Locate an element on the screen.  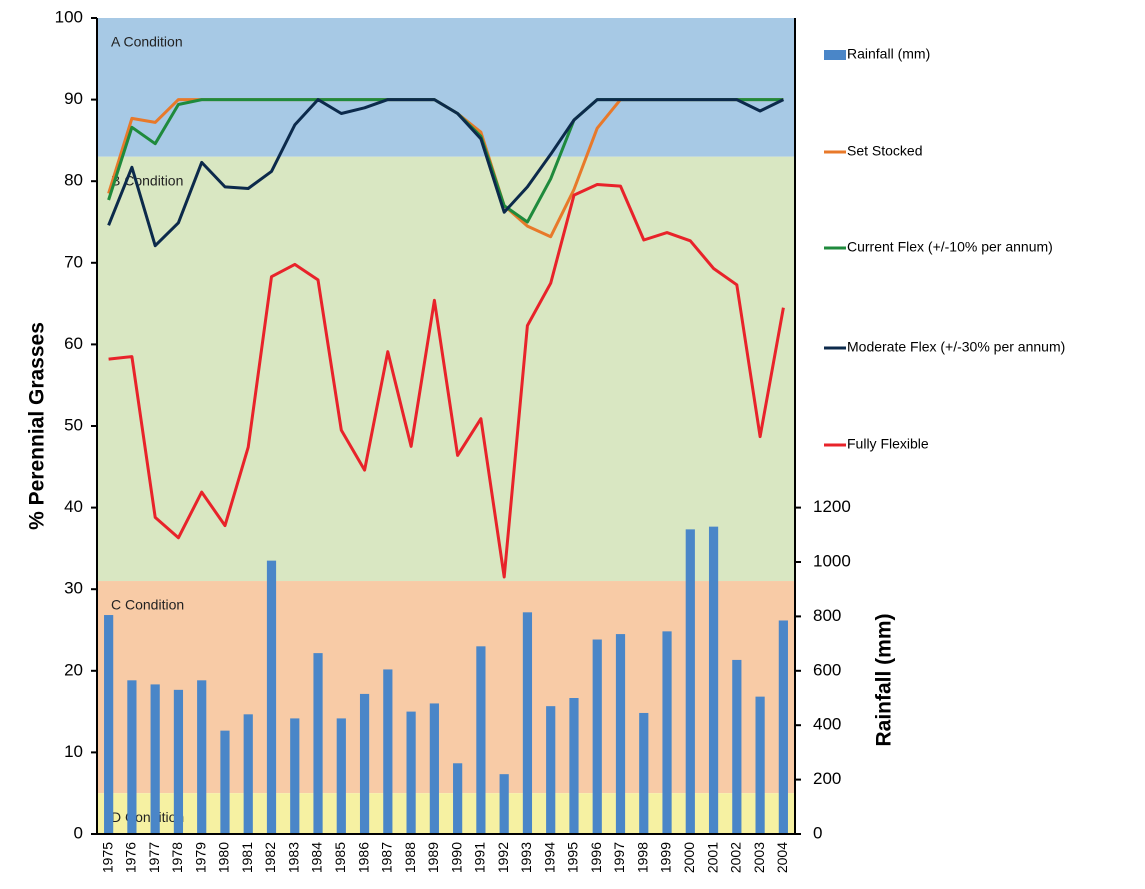
x-tick-label: 1996 is located at coordinates (596, 857).